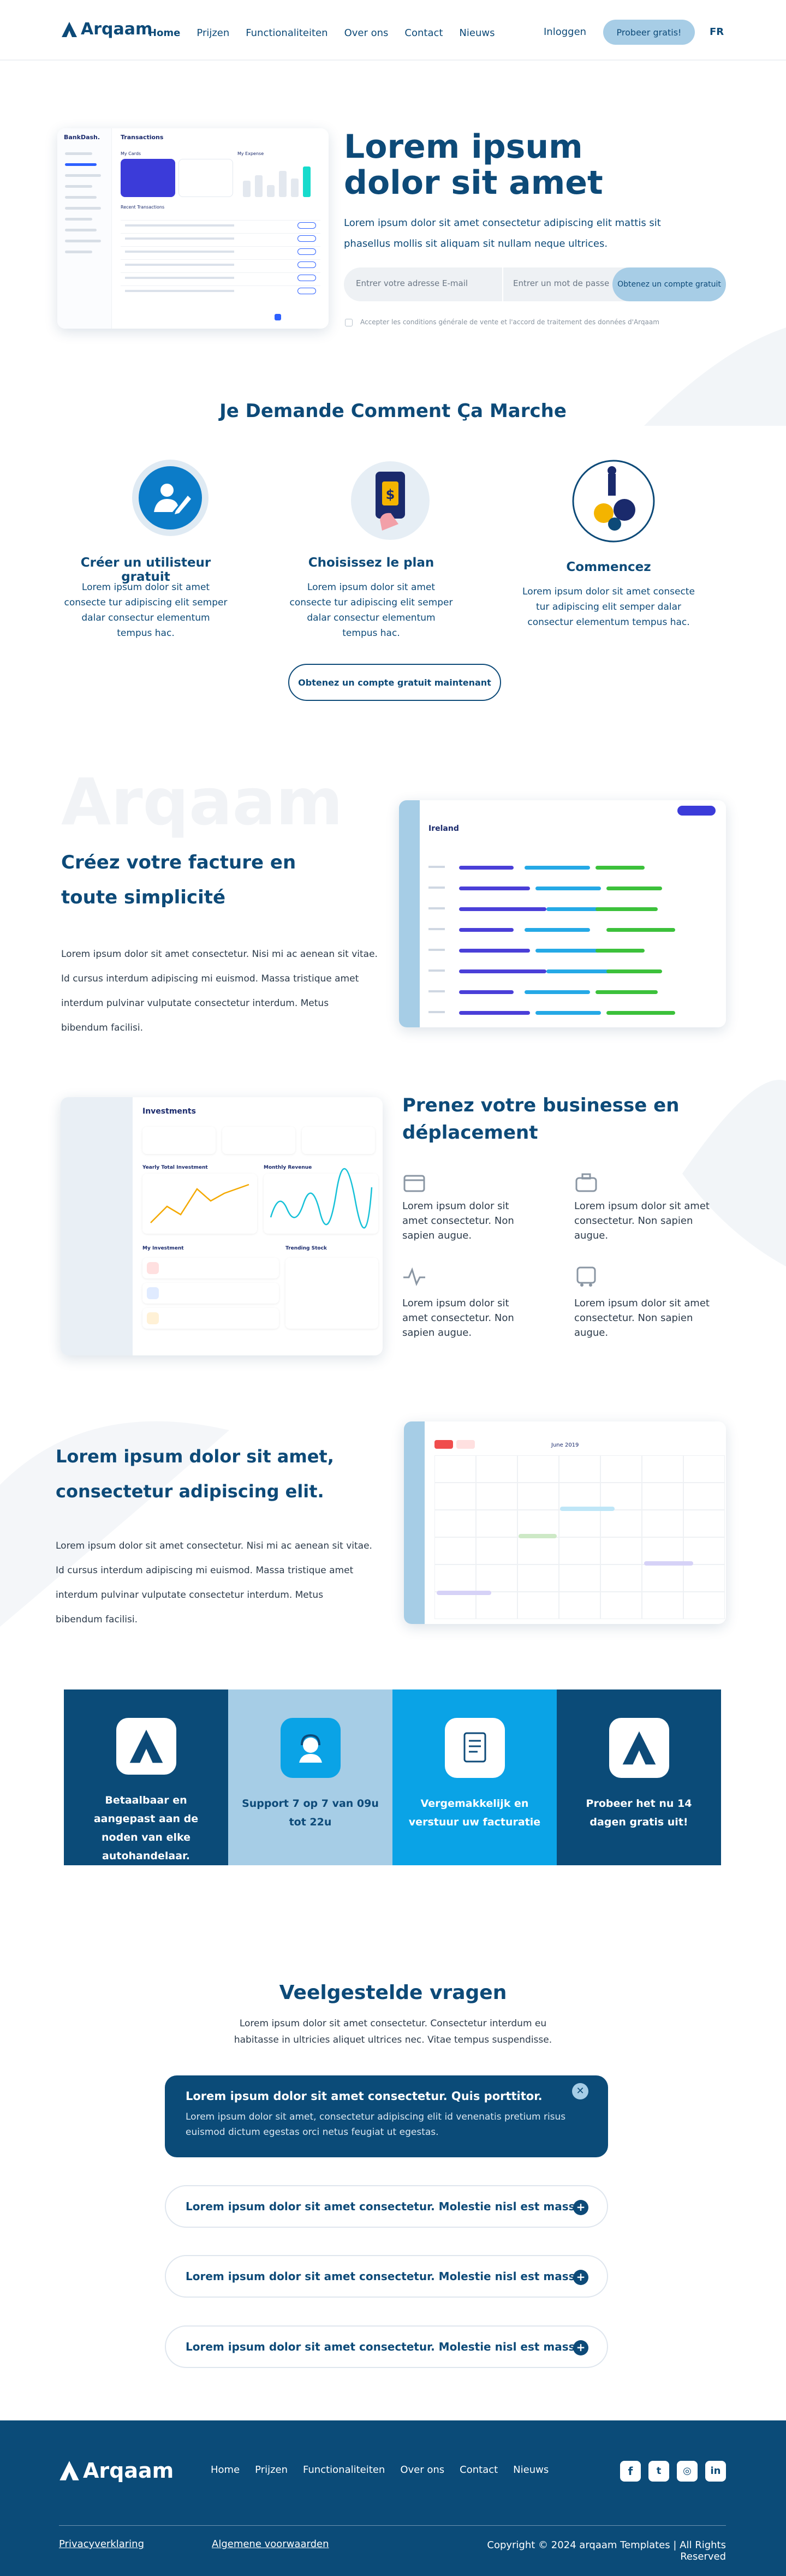  Describe the element at coordinates (287, 33) in the screenshot. I see `nav-link: Functionaliteiten` at that location.